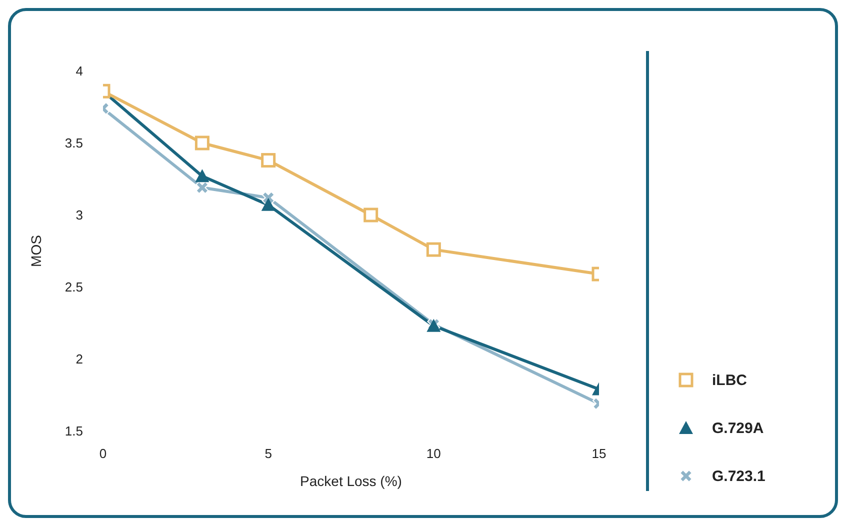  Describe the element at coordinates (268, 454) in the screenshot. I see `x-tick-label: 5` at that location.